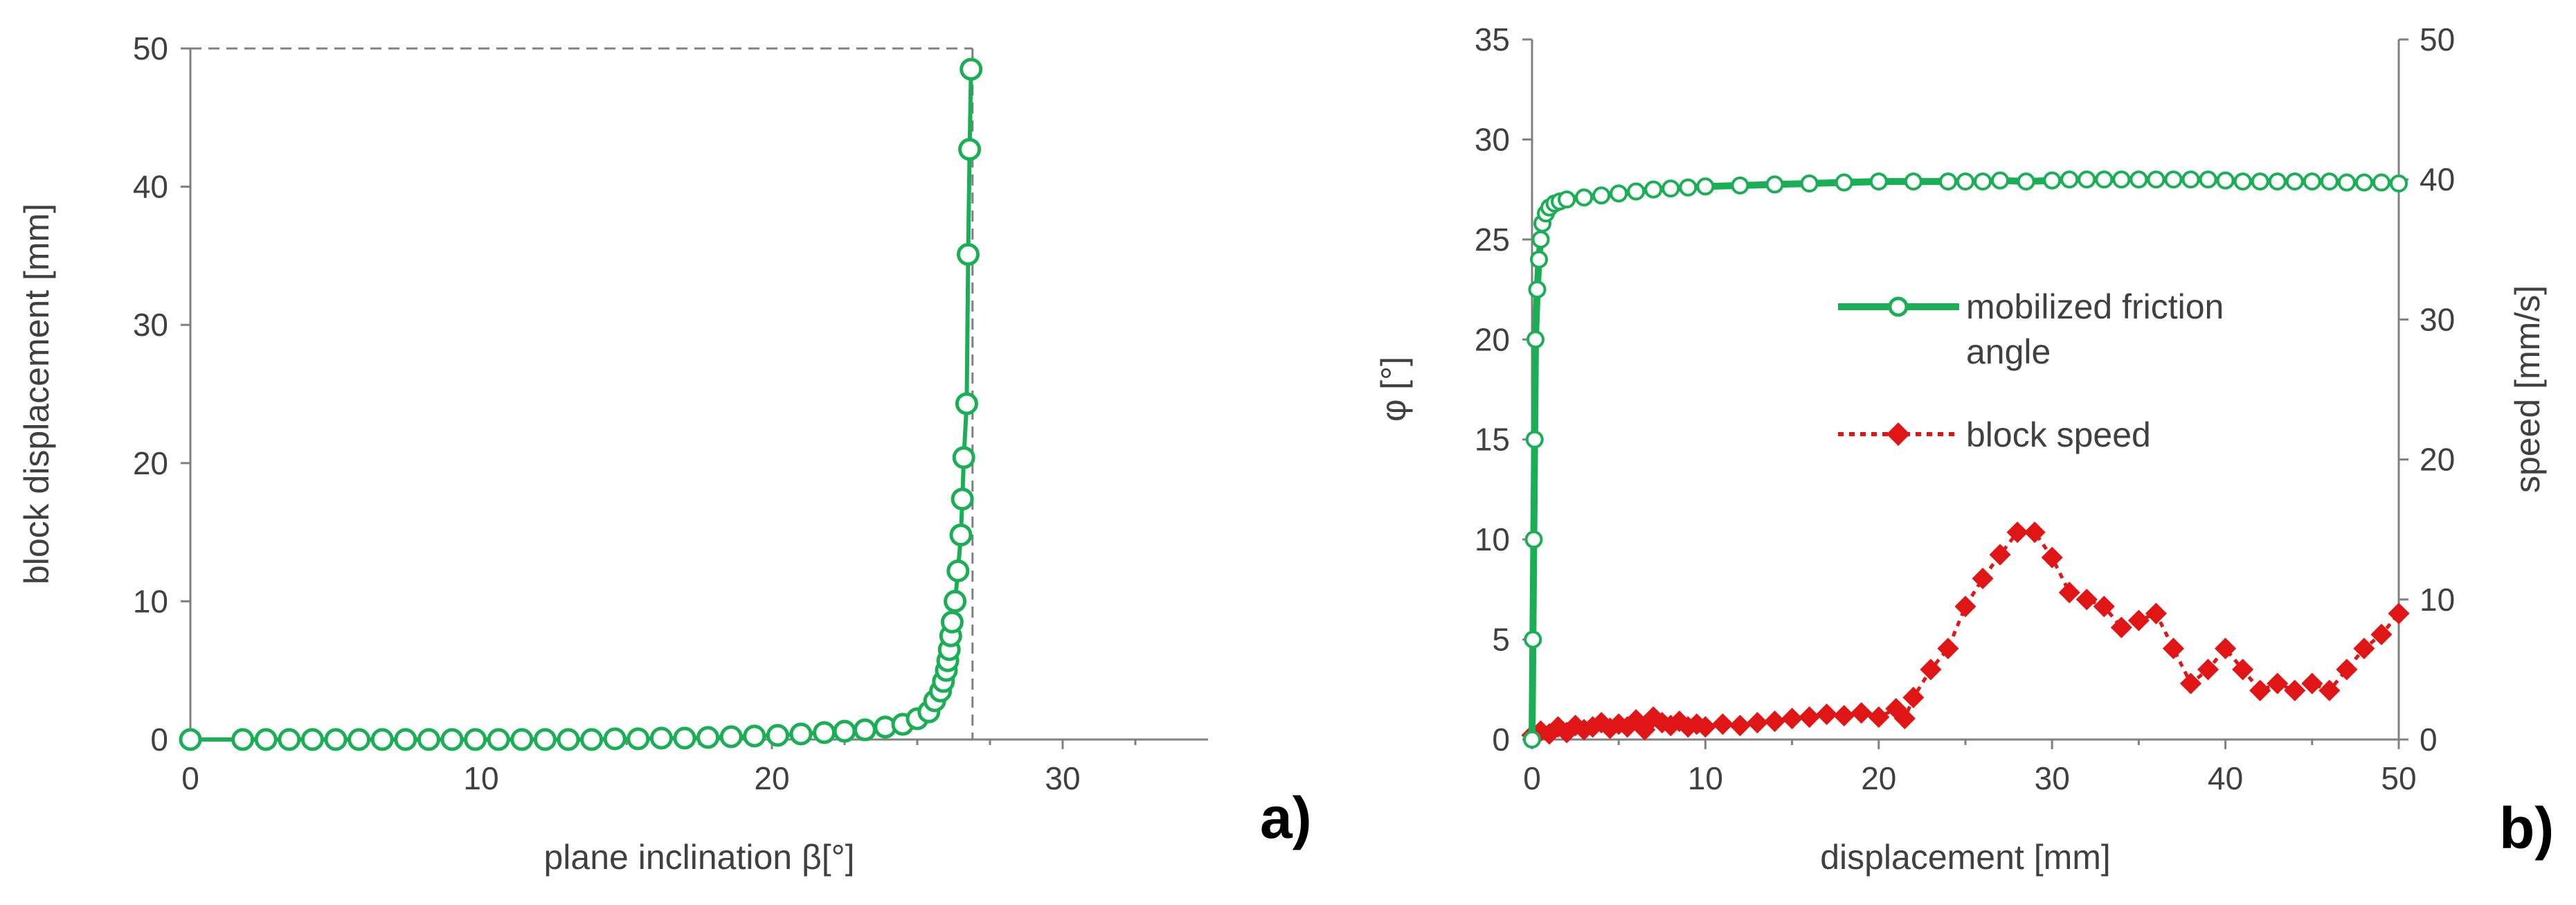  Describe the element at coordinates (150, 187) in the screenshot. I see `a-y-tick-label: 40` at that location.